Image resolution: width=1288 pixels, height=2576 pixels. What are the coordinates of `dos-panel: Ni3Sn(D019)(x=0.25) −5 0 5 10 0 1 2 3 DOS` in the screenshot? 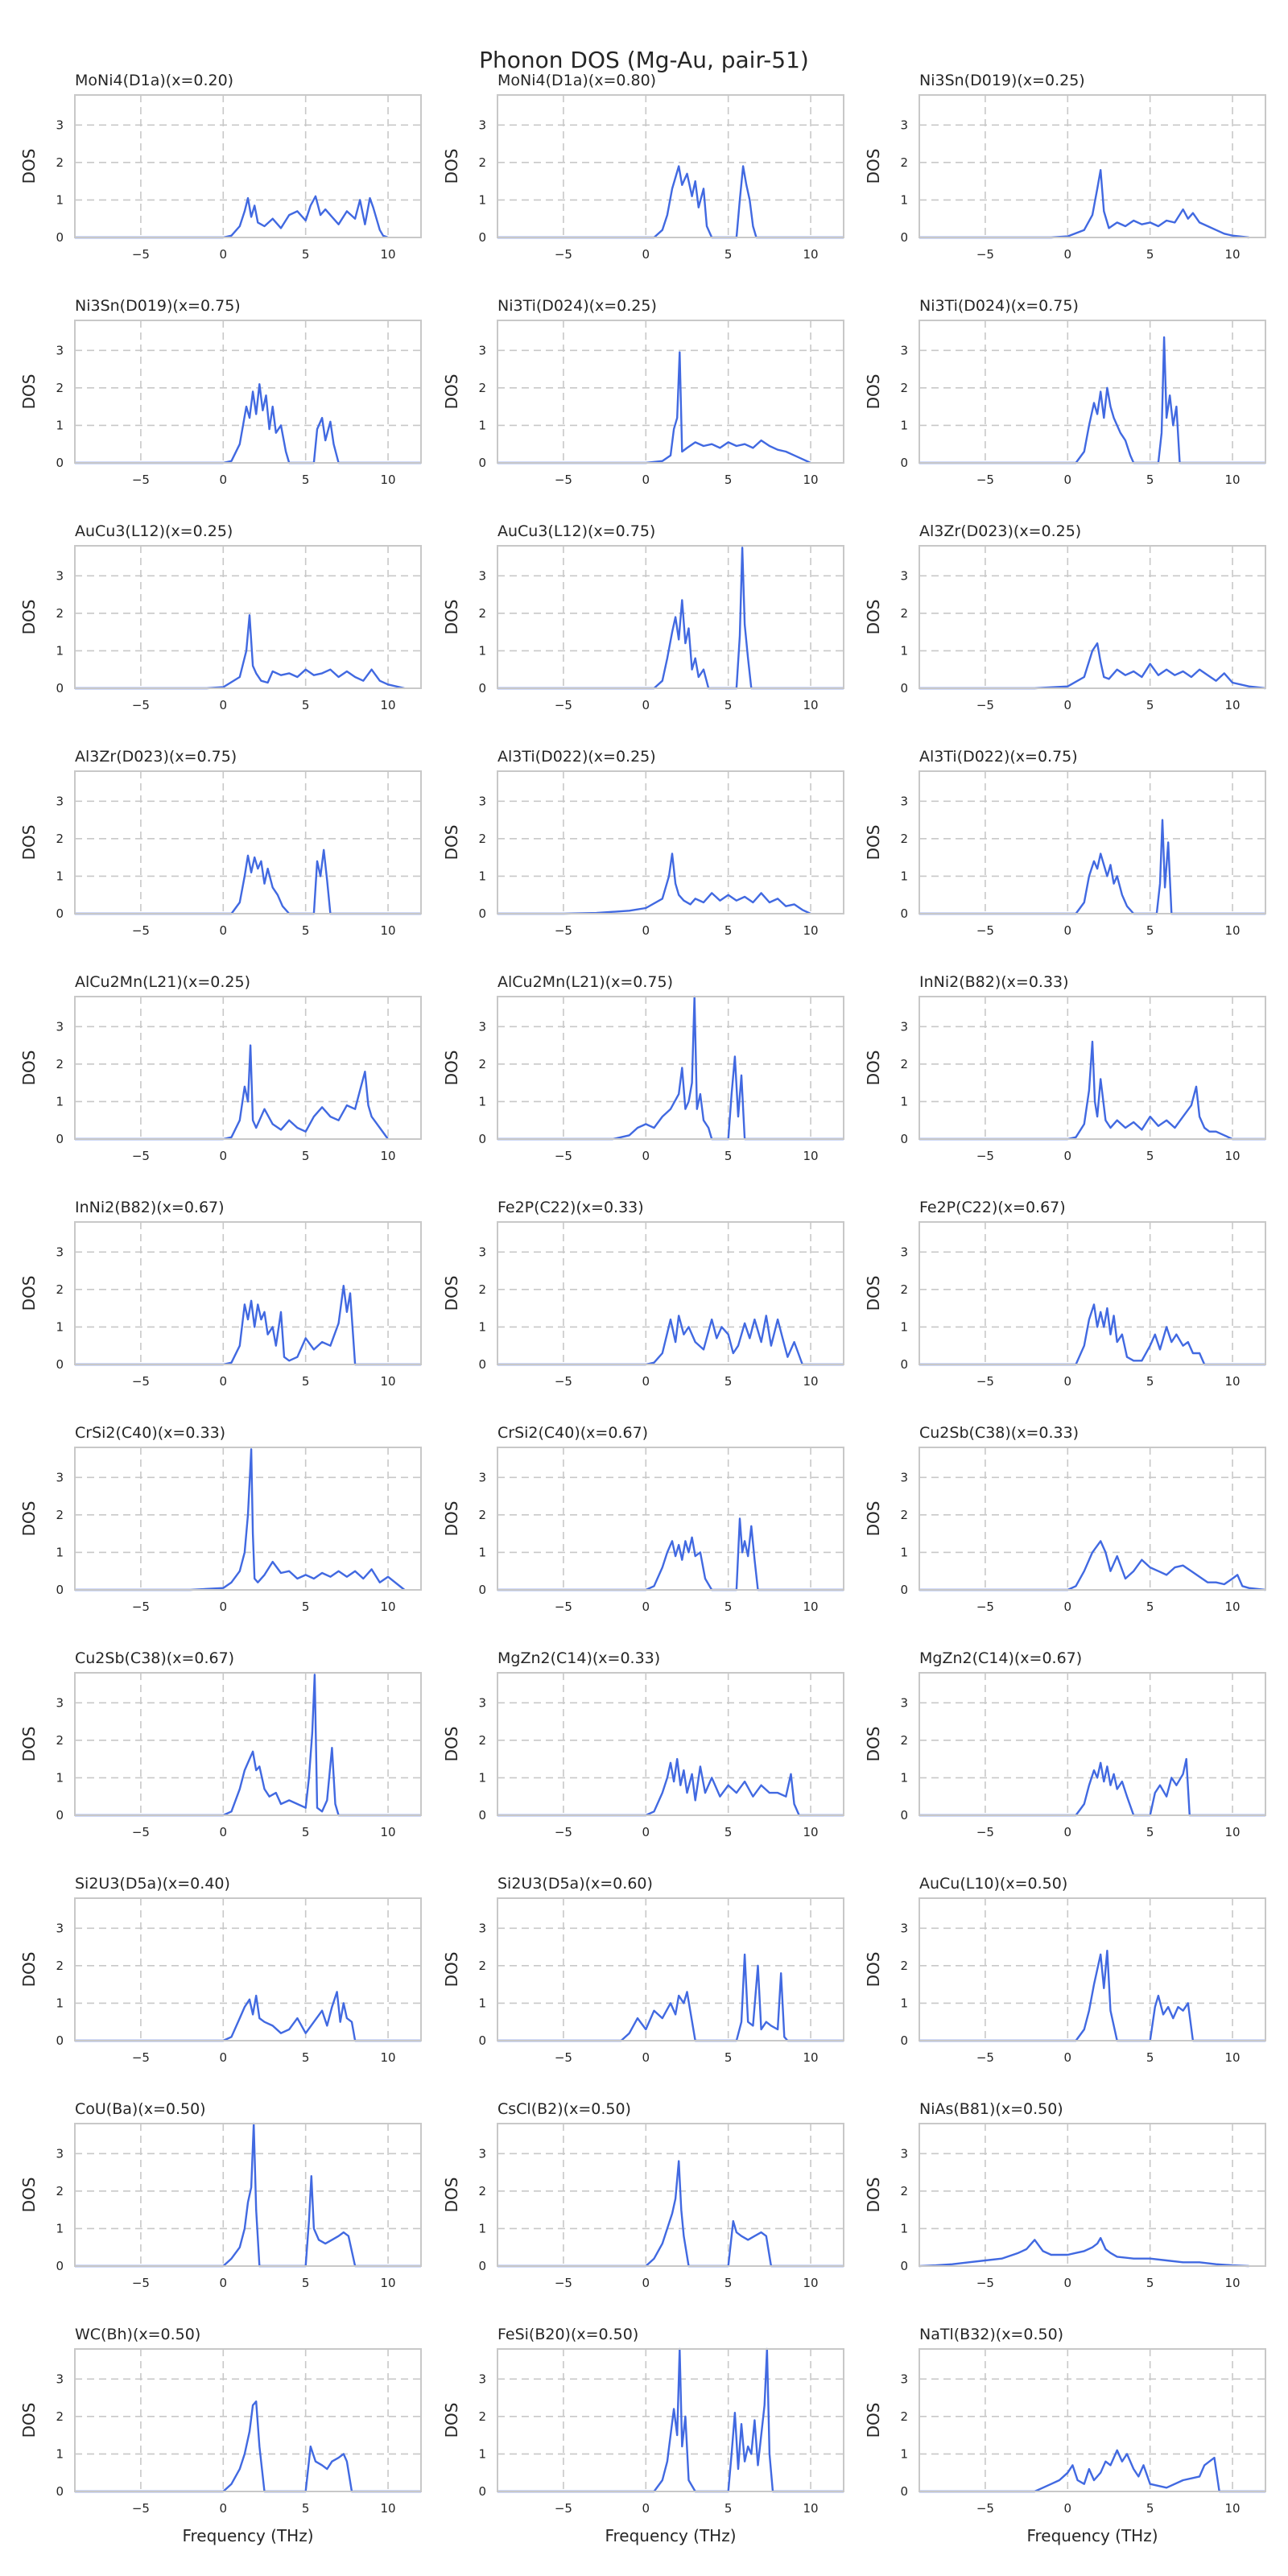 It's located at (1065, 167).